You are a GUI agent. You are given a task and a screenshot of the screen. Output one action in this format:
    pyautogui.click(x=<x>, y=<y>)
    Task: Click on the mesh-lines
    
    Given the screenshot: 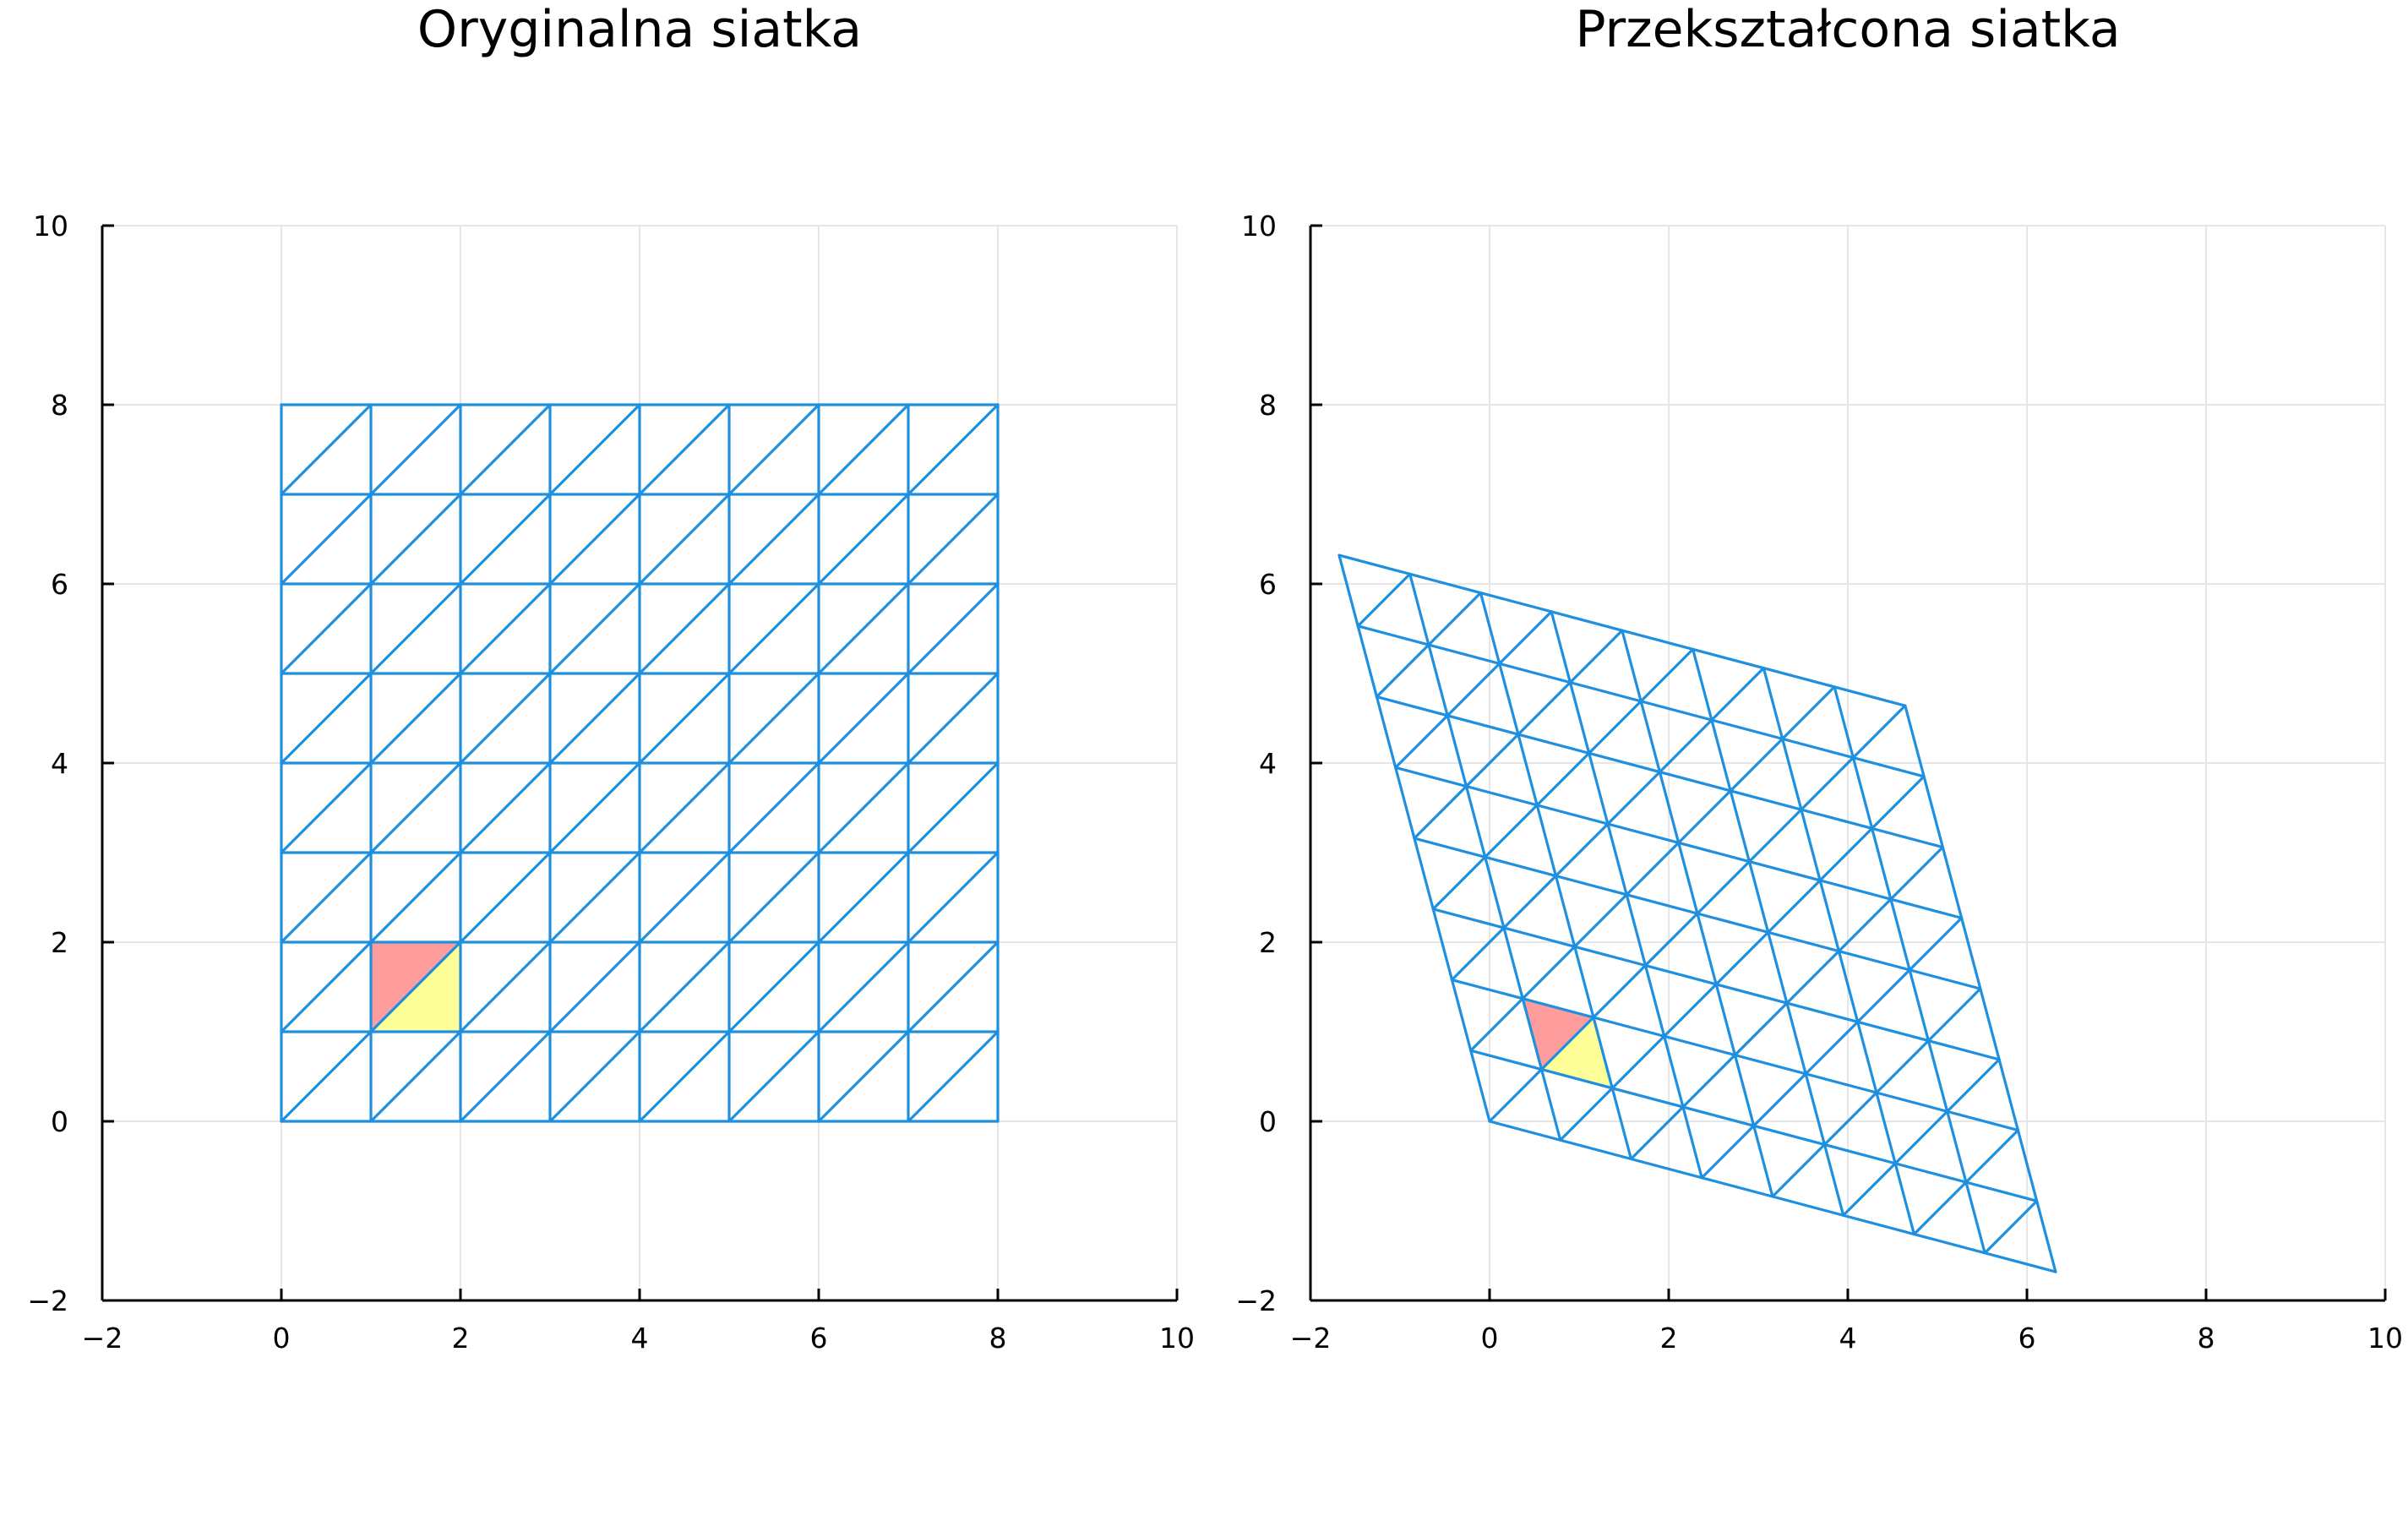 What is the action you would take?
    pyautogui.click(x=640, y=763)
    